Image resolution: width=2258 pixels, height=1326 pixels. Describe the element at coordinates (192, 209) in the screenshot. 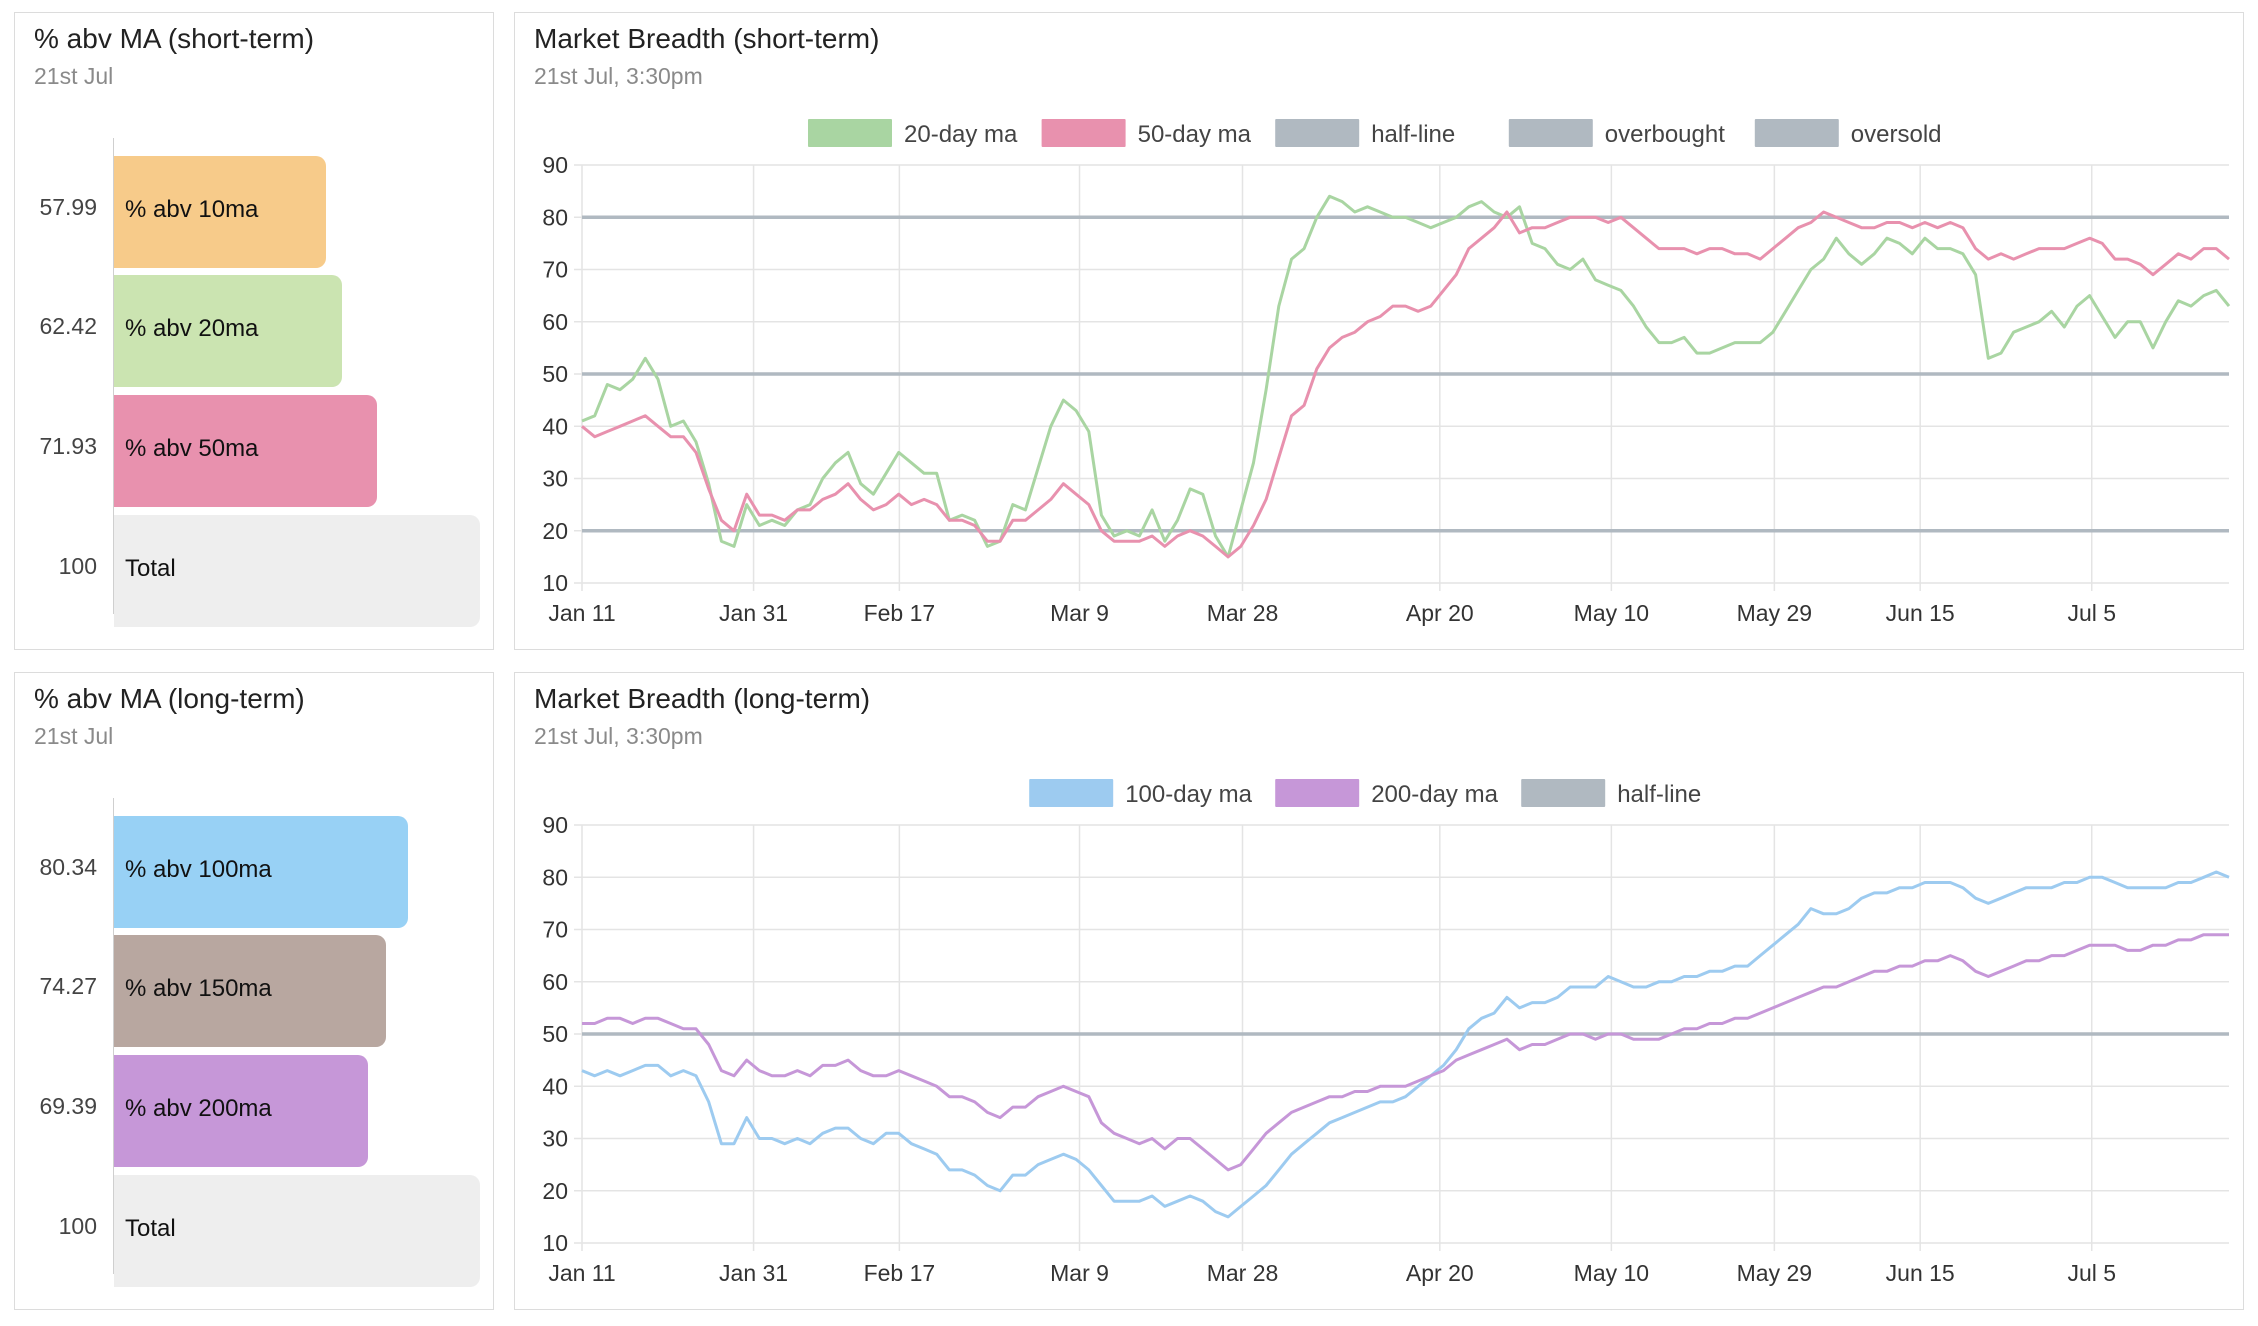

I see `hbar-label: % abv 10ma` at that location.